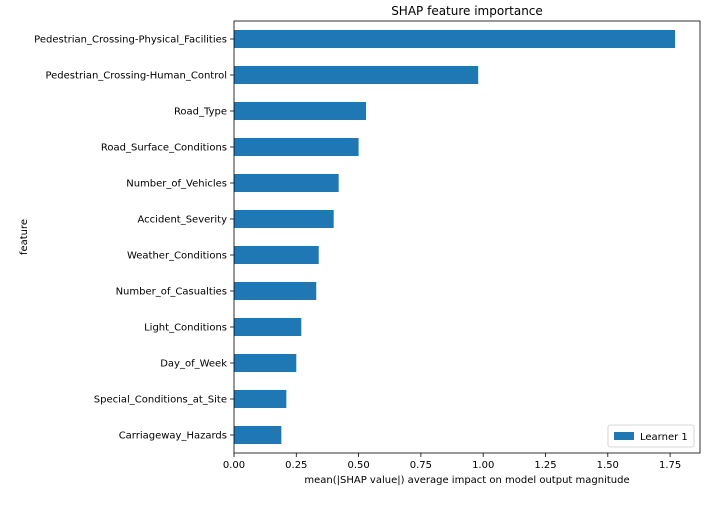 The image size is (720, 508). Describe the element at coordinates (483, 465) in the screenshot. I see `x-tick-label: 1.00` at that location.